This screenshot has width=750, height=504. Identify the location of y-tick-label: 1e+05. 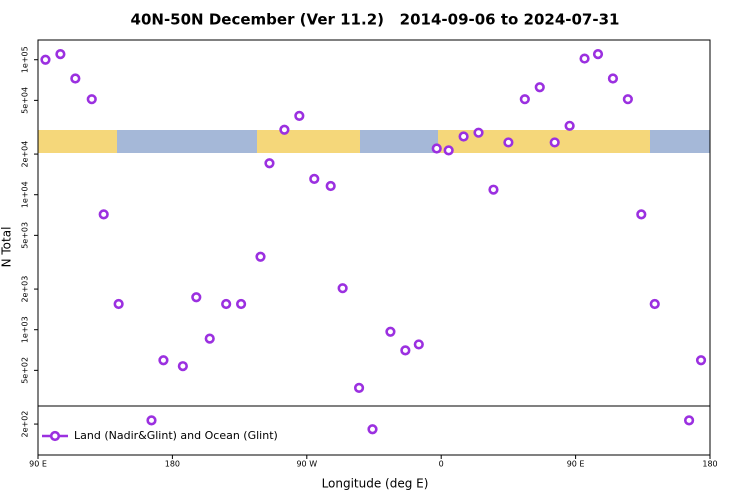
(25, 59).